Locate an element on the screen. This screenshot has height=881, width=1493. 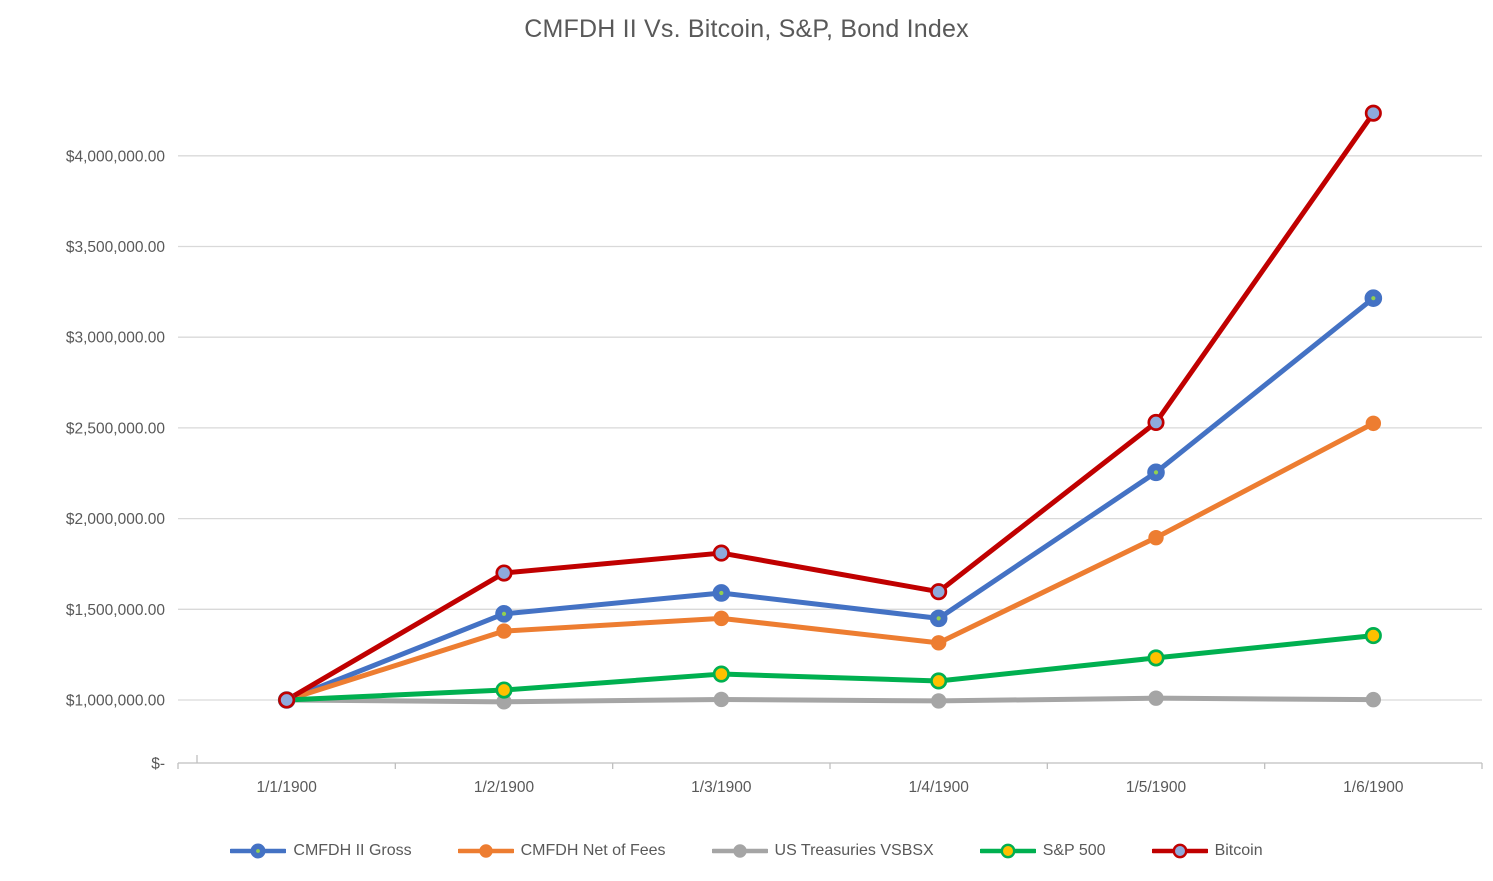
legend-item-s-p-500: S&P 500 is located at coordinates (1042, 851).